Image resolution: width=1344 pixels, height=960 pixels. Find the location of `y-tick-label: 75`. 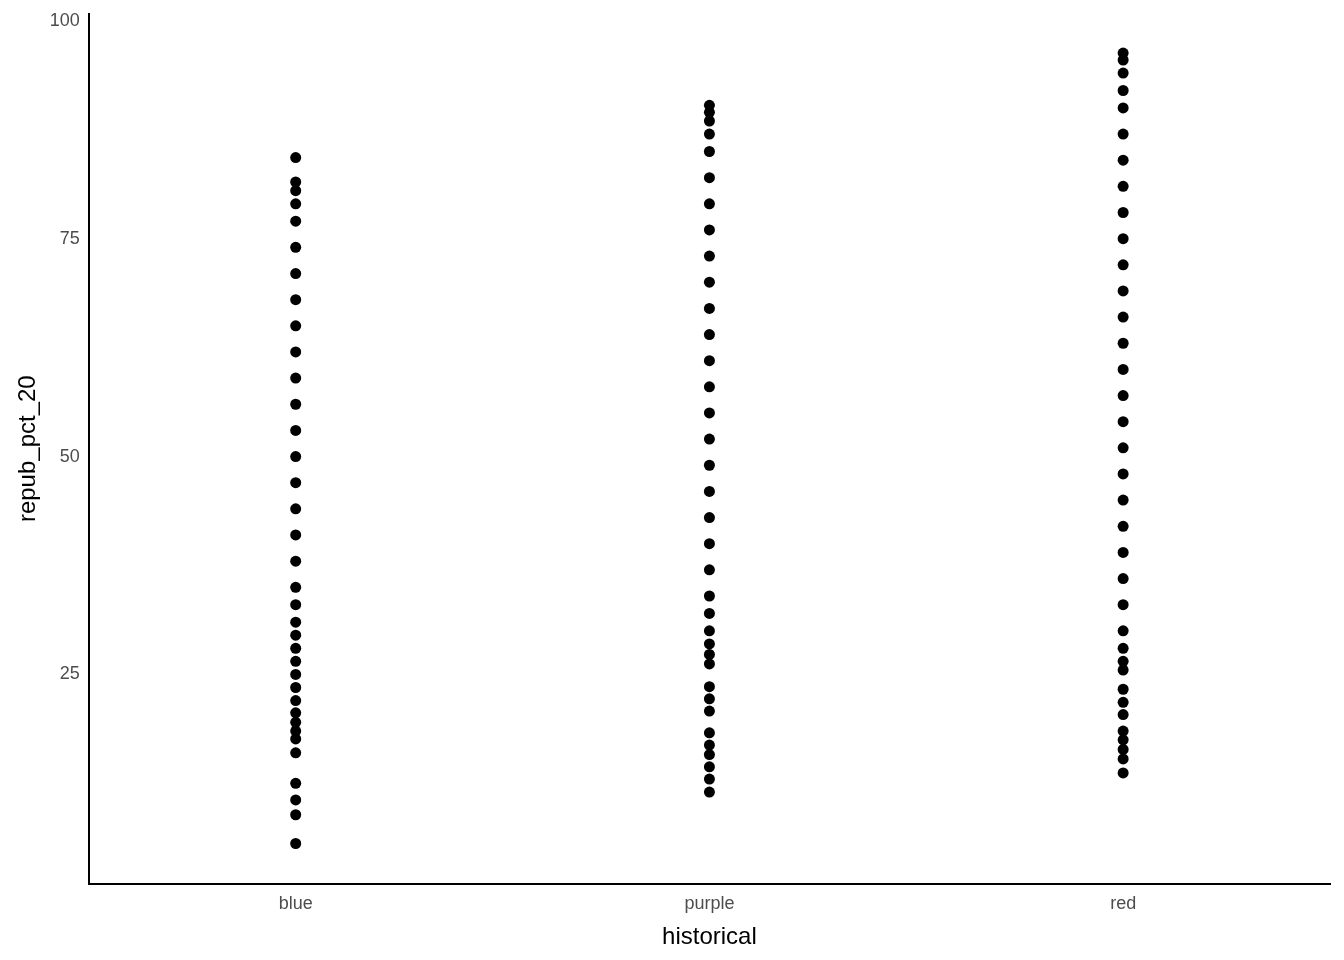

y-tick-label: 75 is located at coordinates (69, 237).